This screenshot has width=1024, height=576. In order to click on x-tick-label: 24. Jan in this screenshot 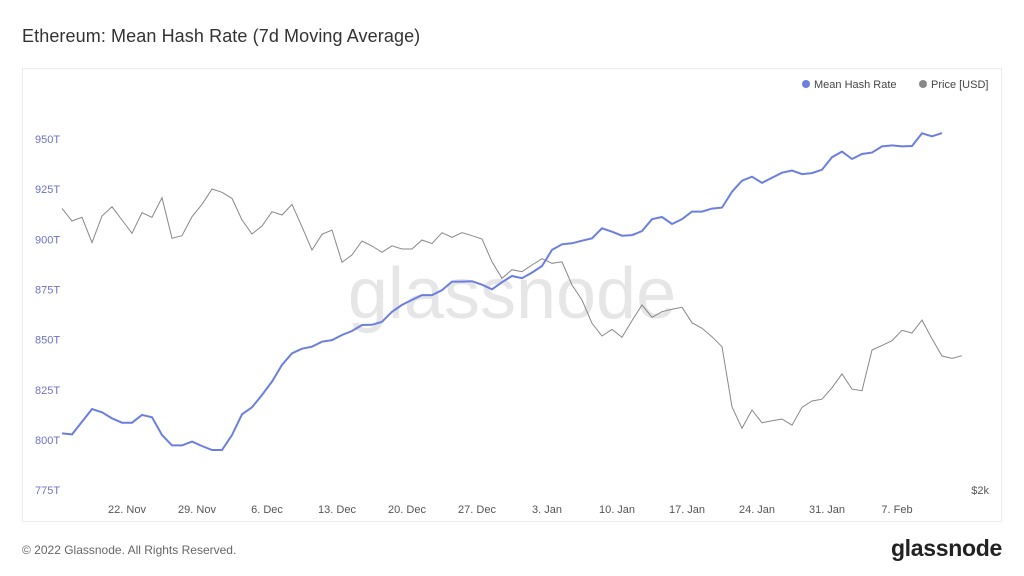, I will do `click(757, 510)`.